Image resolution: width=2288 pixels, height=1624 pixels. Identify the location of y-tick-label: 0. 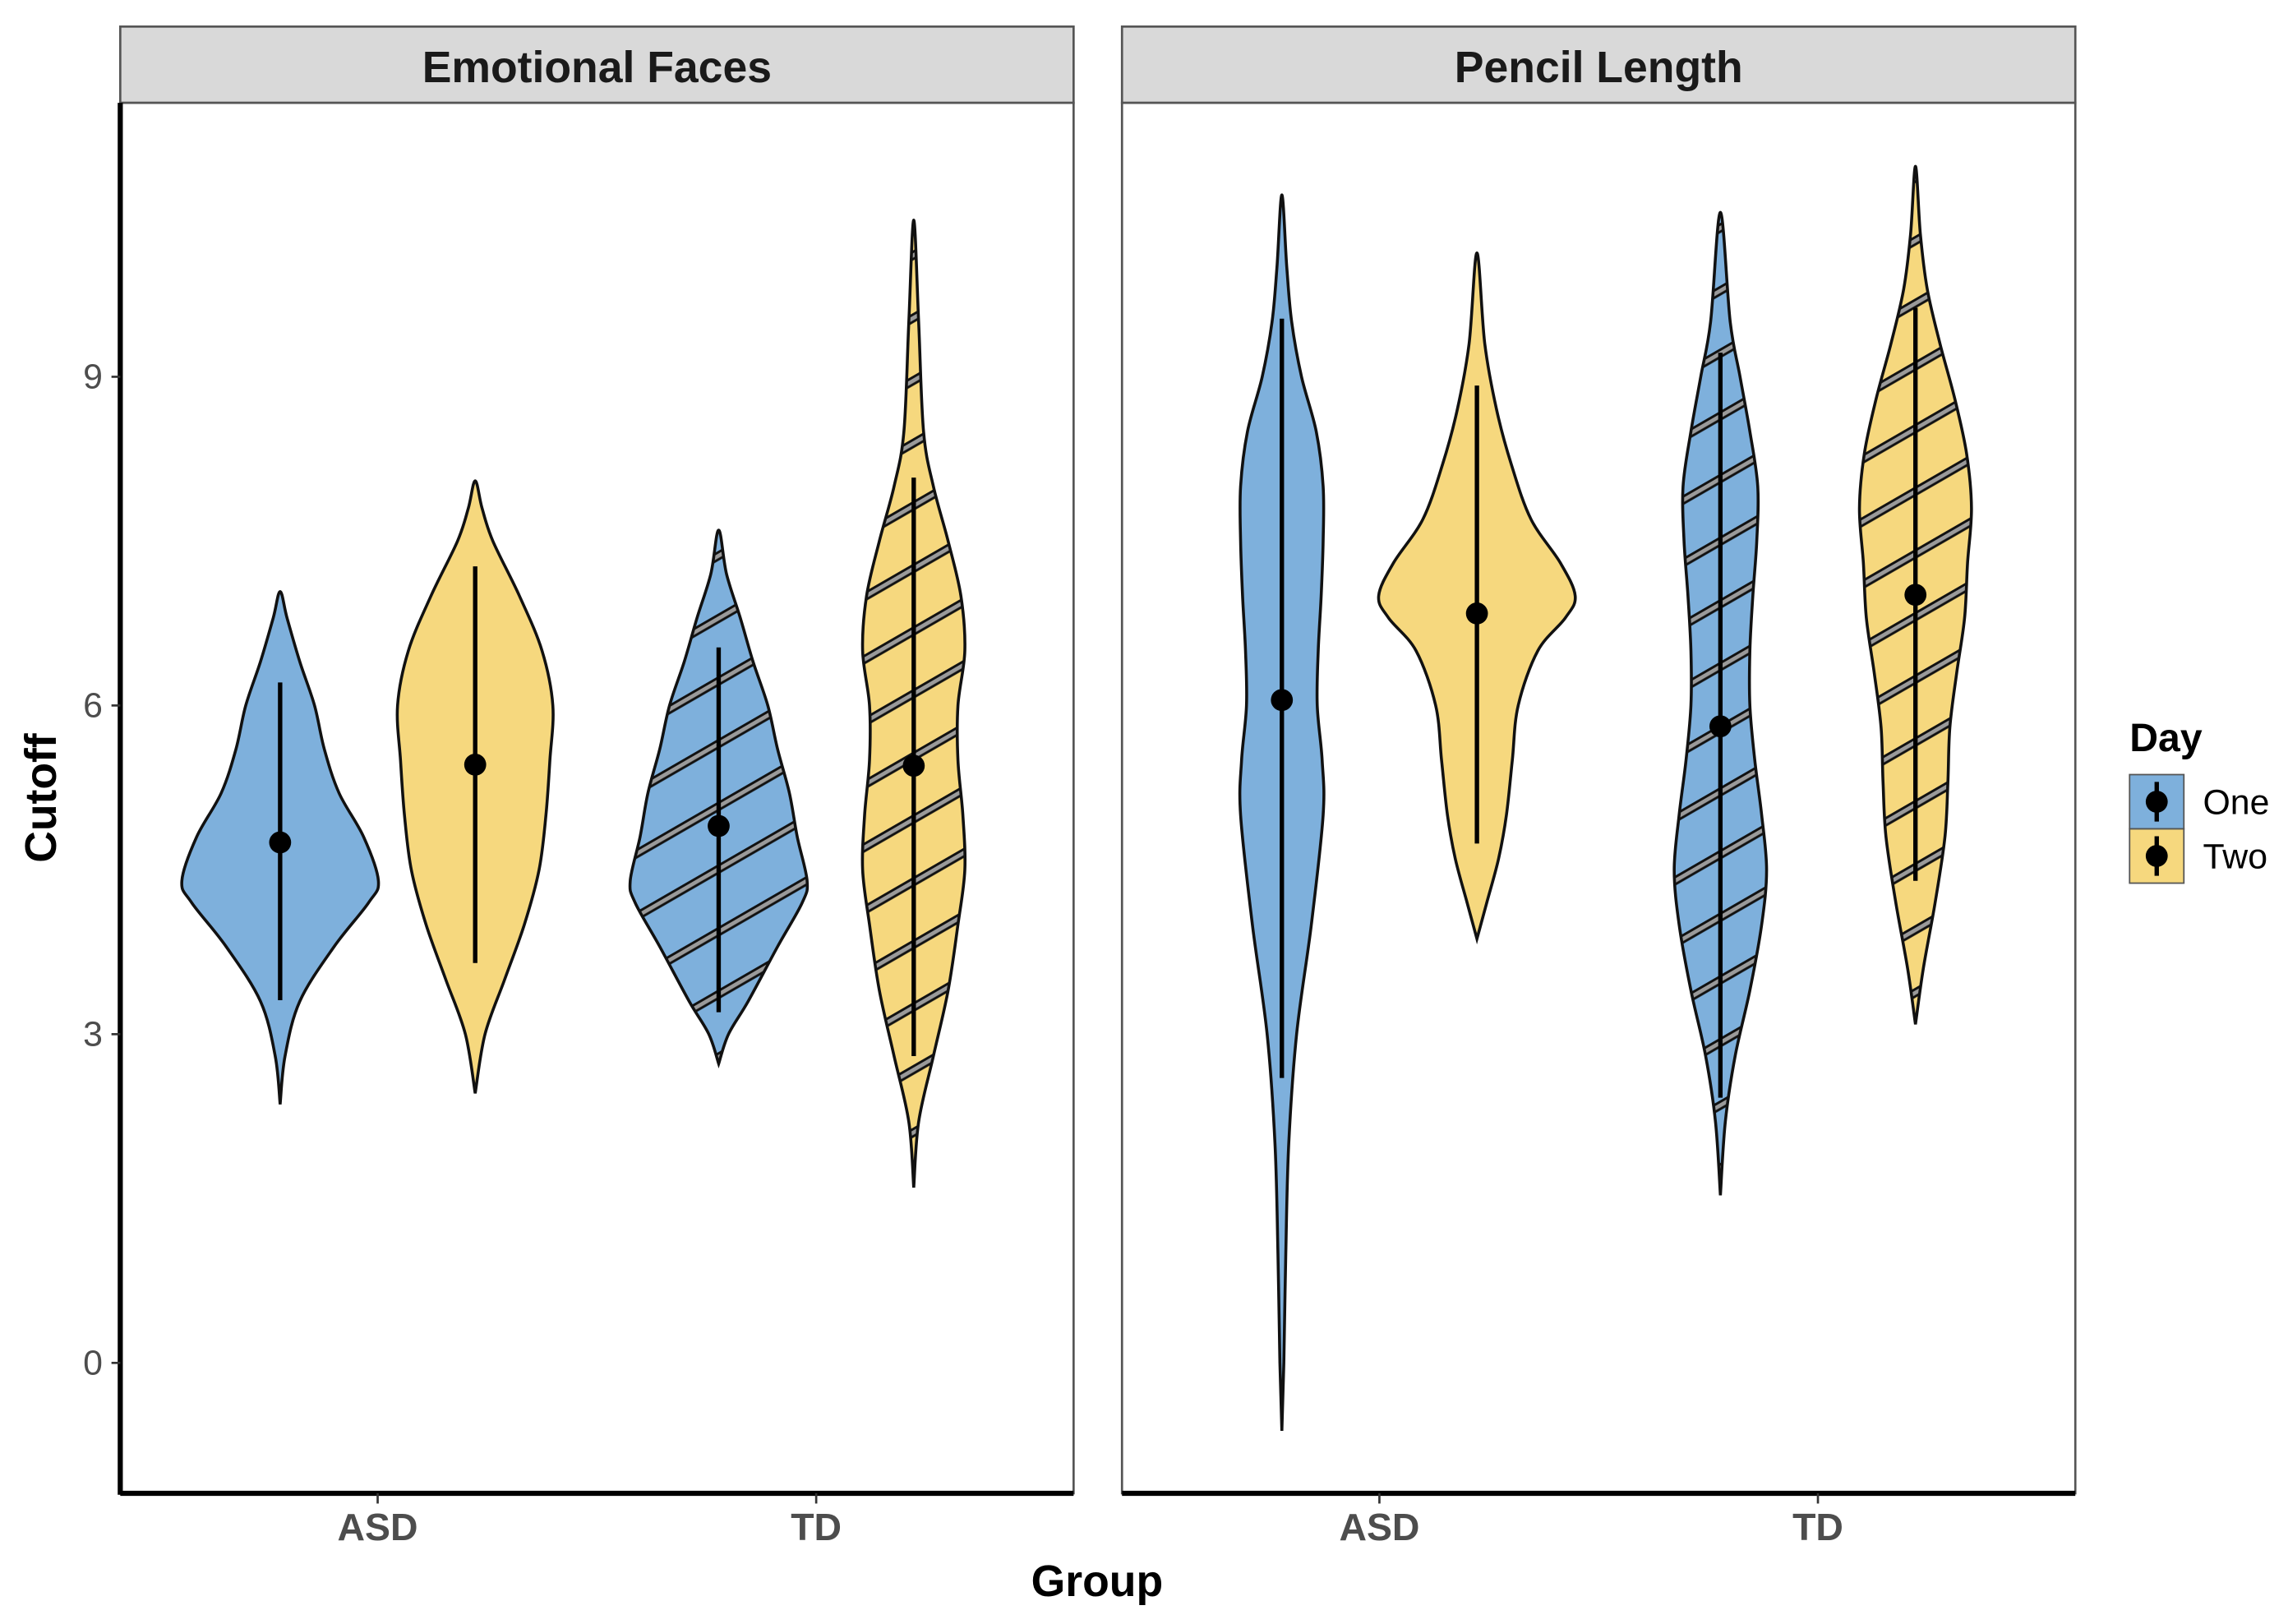
(93, 1363).